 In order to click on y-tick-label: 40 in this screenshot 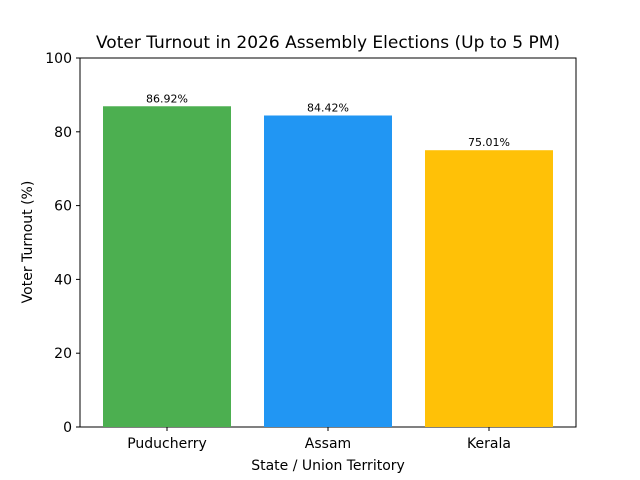, I will do `click(63, 280)`.